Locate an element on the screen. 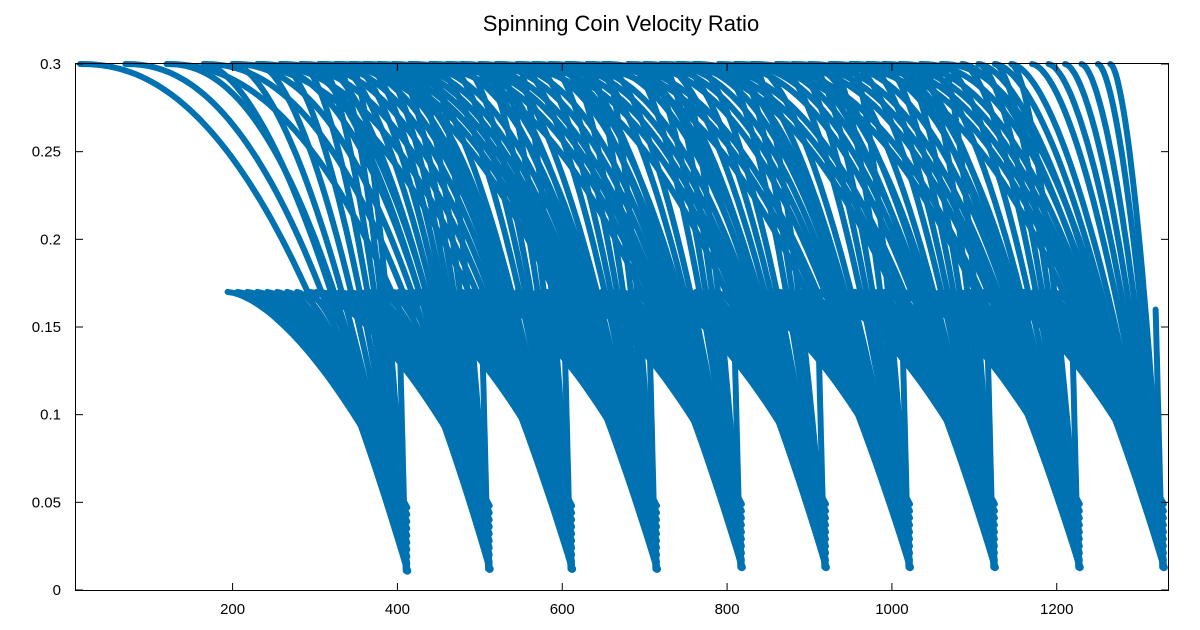 The width and height of the screenshot is (1200, 630). x-tick-label: 600 is located at coordinates (562, 609).